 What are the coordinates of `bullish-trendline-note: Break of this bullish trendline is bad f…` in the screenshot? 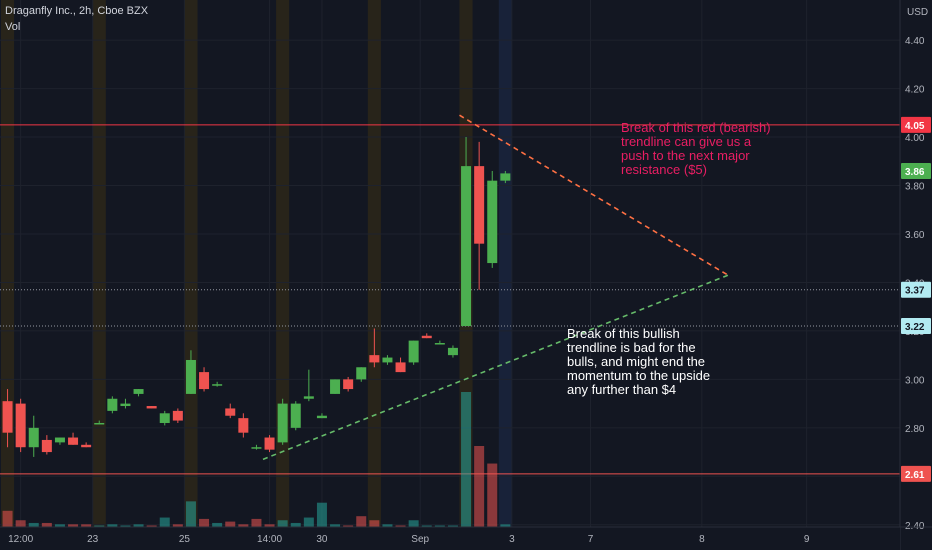 It's located at (639, 361).